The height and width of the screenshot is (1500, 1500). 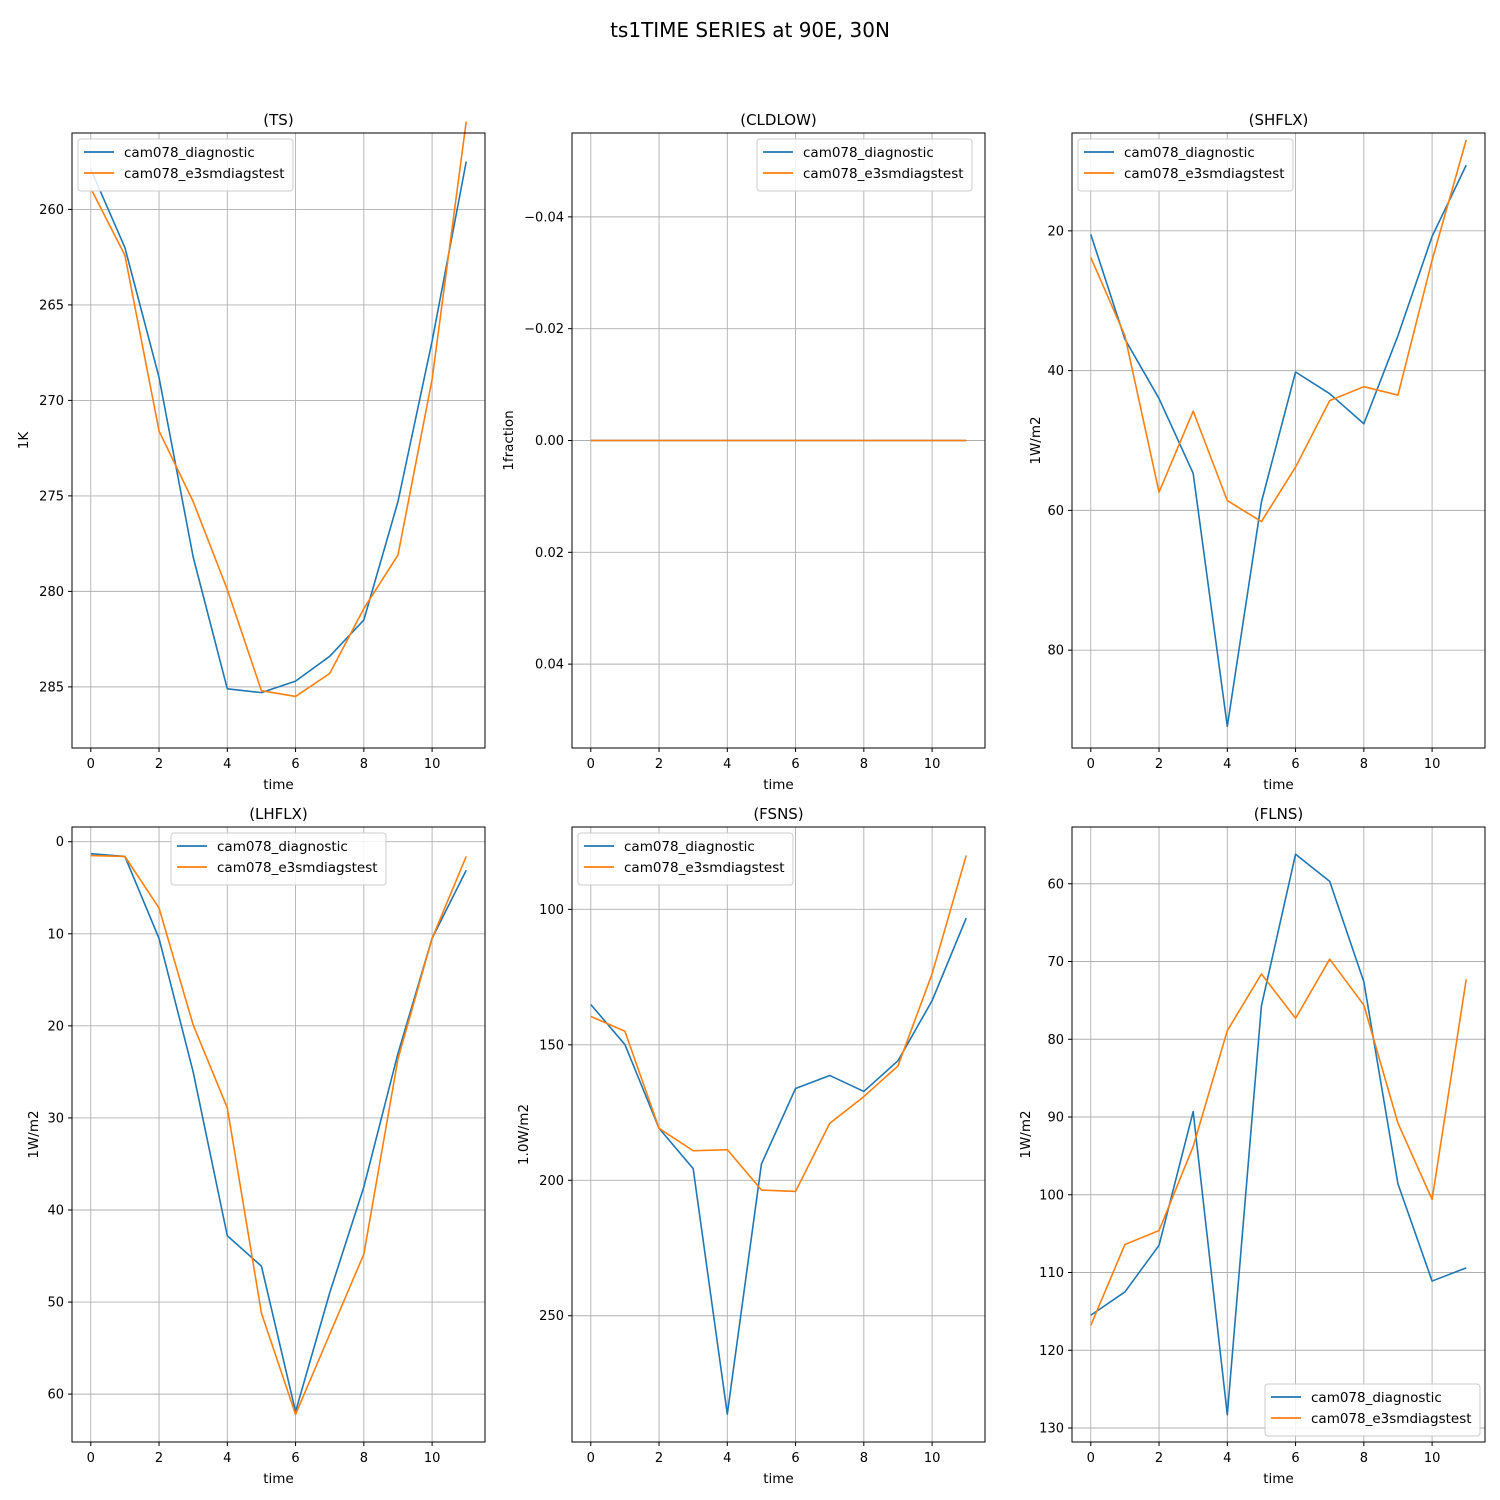 What do you see at coordinates (544, 329) in the screenshot?
I see `y-tick-label: −0.02` at bounding box center [544, 329].